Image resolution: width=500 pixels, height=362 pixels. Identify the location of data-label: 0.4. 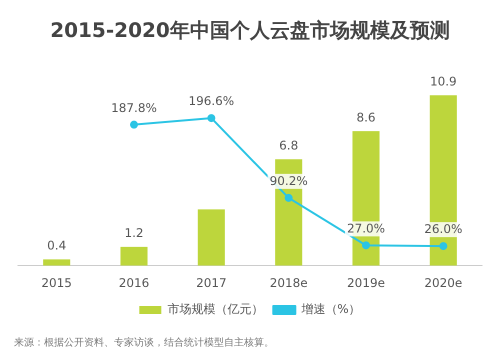
(56, 245).